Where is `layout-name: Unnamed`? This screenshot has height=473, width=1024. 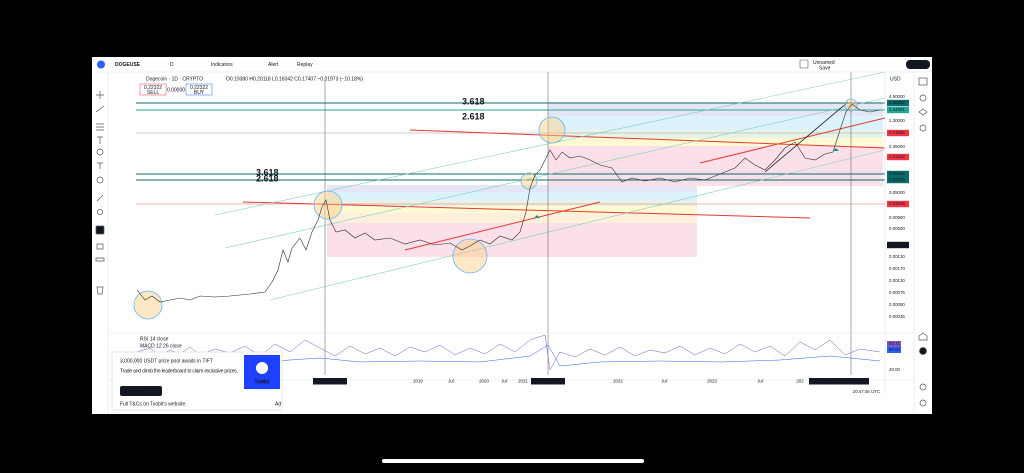 layout-name: Unnamed is located at coordinates (824, 63).